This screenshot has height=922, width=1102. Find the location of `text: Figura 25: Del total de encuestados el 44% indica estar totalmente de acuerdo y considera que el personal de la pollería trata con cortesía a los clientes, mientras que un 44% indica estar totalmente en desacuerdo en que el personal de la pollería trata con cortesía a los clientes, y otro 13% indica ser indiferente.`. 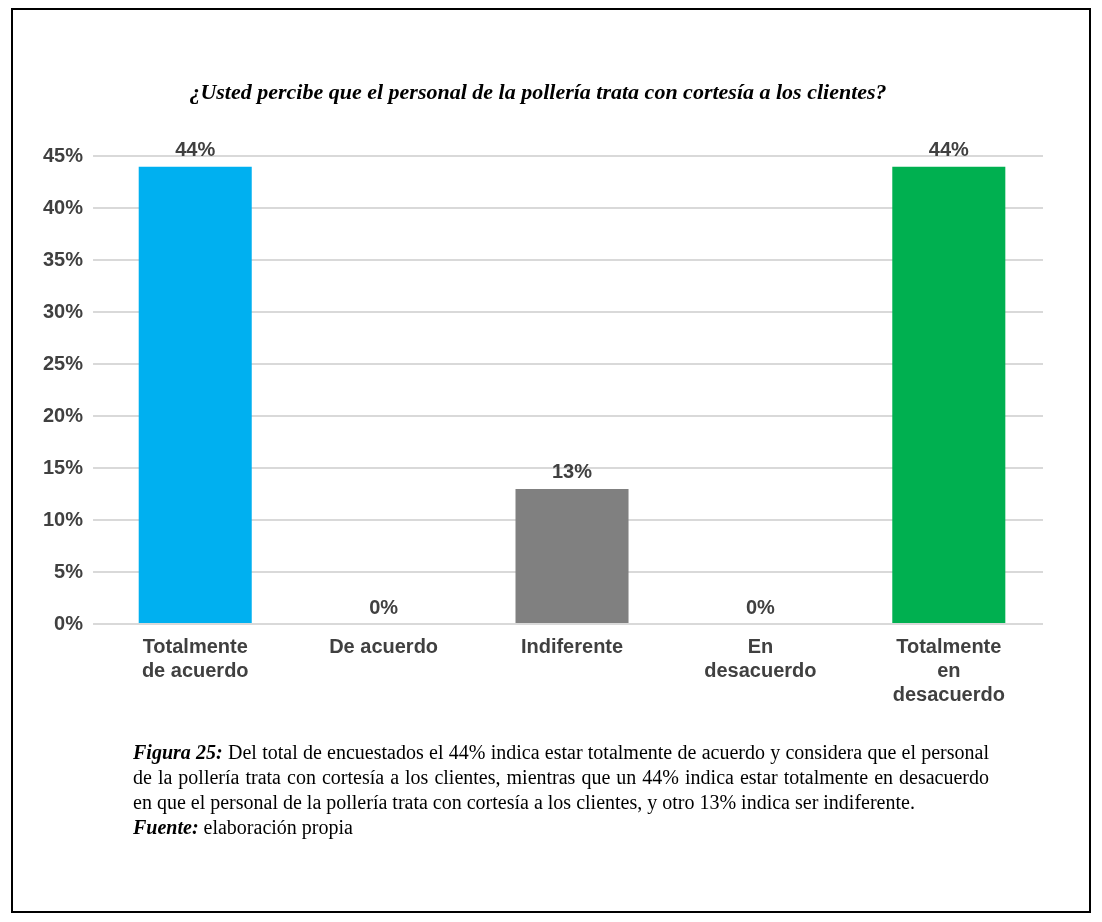

text: Figura 25: Del total de encuestados el 44% indica estar totalmente de acuerdo y considera que el personal de la pollería trata con cortesía a los clientes, mientras que un 44% indica estar totalmente en desacuerdo en que el personal de la pollería trata con cortesía a los clientes, y otro 13% indica ser indiferente. is located at coordinates (561, 777).